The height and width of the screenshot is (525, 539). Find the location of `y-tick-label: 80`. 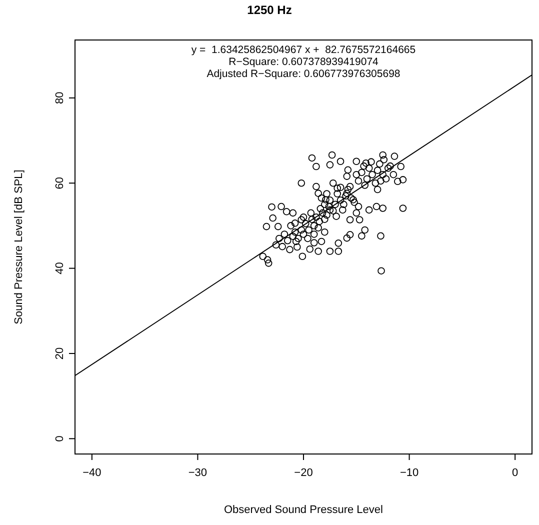

y-tick-label: 80 is located at coordinates (60, 98).